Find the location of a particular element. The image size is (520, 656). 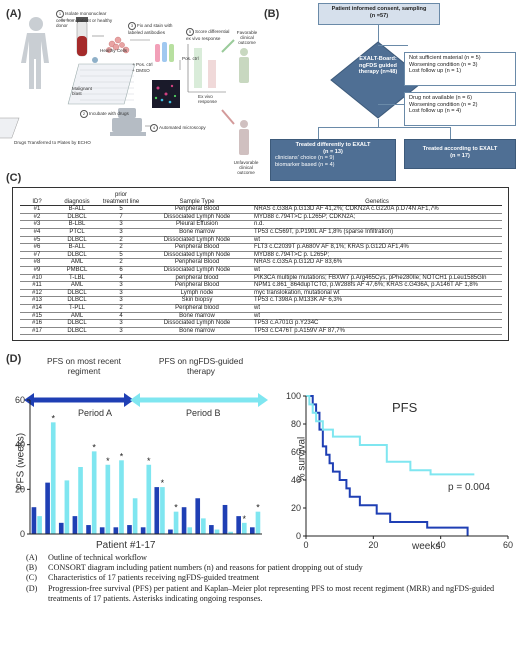

blood-tube-icon is located at coordinates (82, 37).